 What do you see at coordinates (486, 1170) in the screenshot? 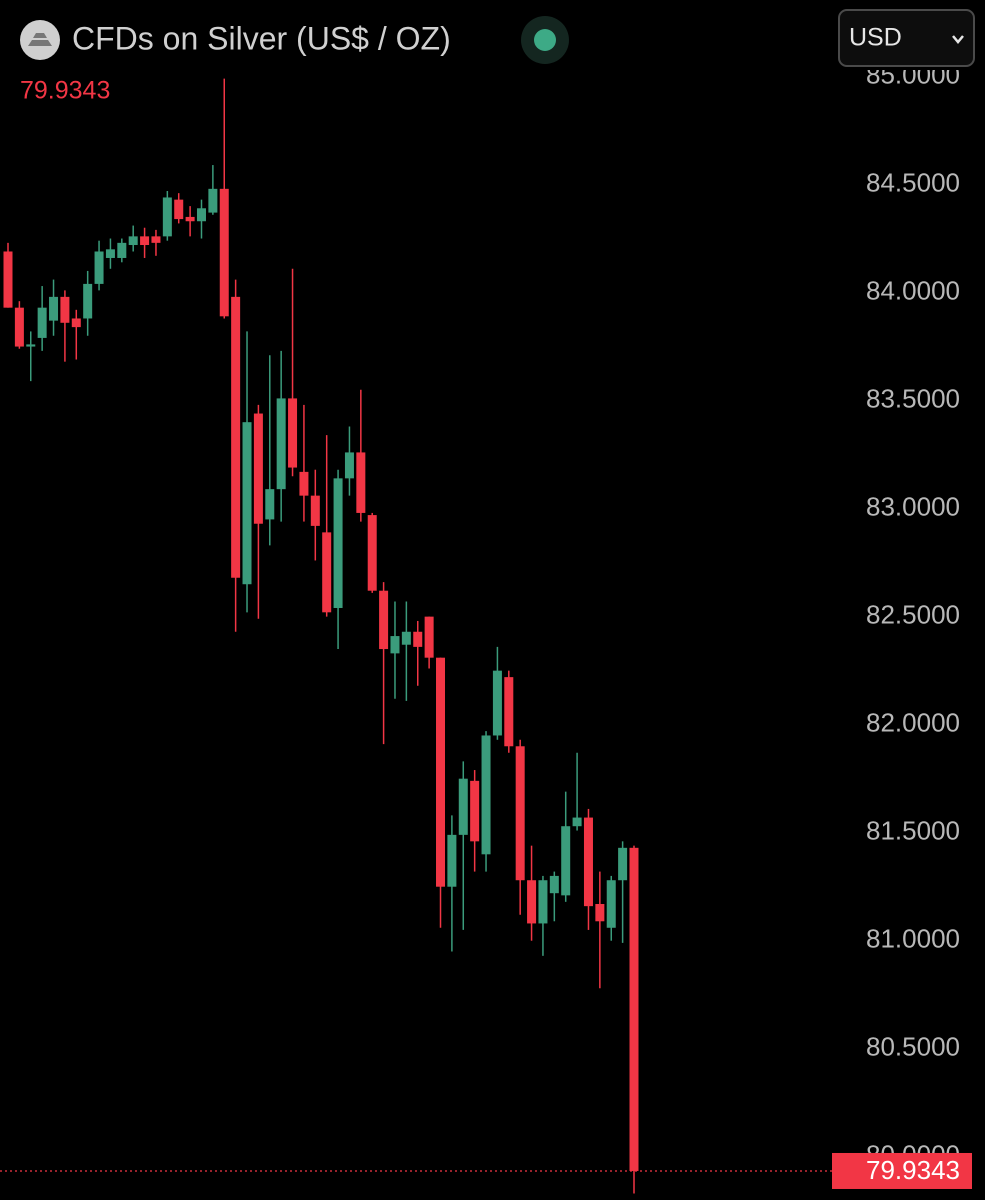
I see `overlay: 79.9343` at bounding box center [486, 1170].